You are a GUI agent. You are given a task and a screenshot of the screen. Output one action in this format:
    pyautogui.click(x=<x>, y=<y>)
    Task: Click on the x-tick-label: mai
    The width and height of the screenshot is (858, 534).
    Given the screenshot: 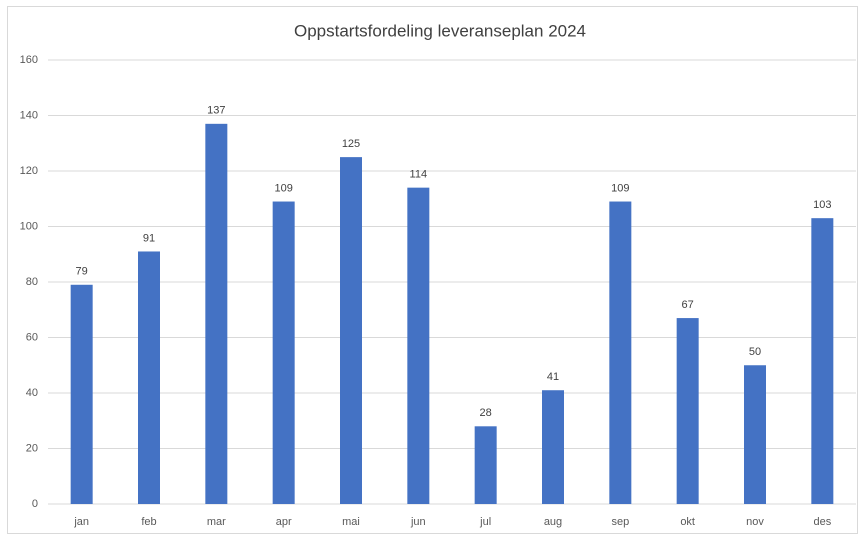 What is the action you would take?
    pyautogui.click(x=351, y=522)
    